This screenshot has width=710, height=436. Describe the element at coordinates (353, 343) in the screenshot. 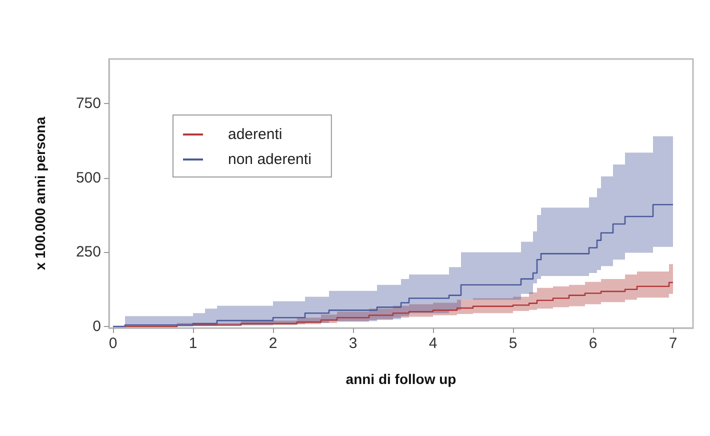

I see `x-tick-label: 3` at that location.